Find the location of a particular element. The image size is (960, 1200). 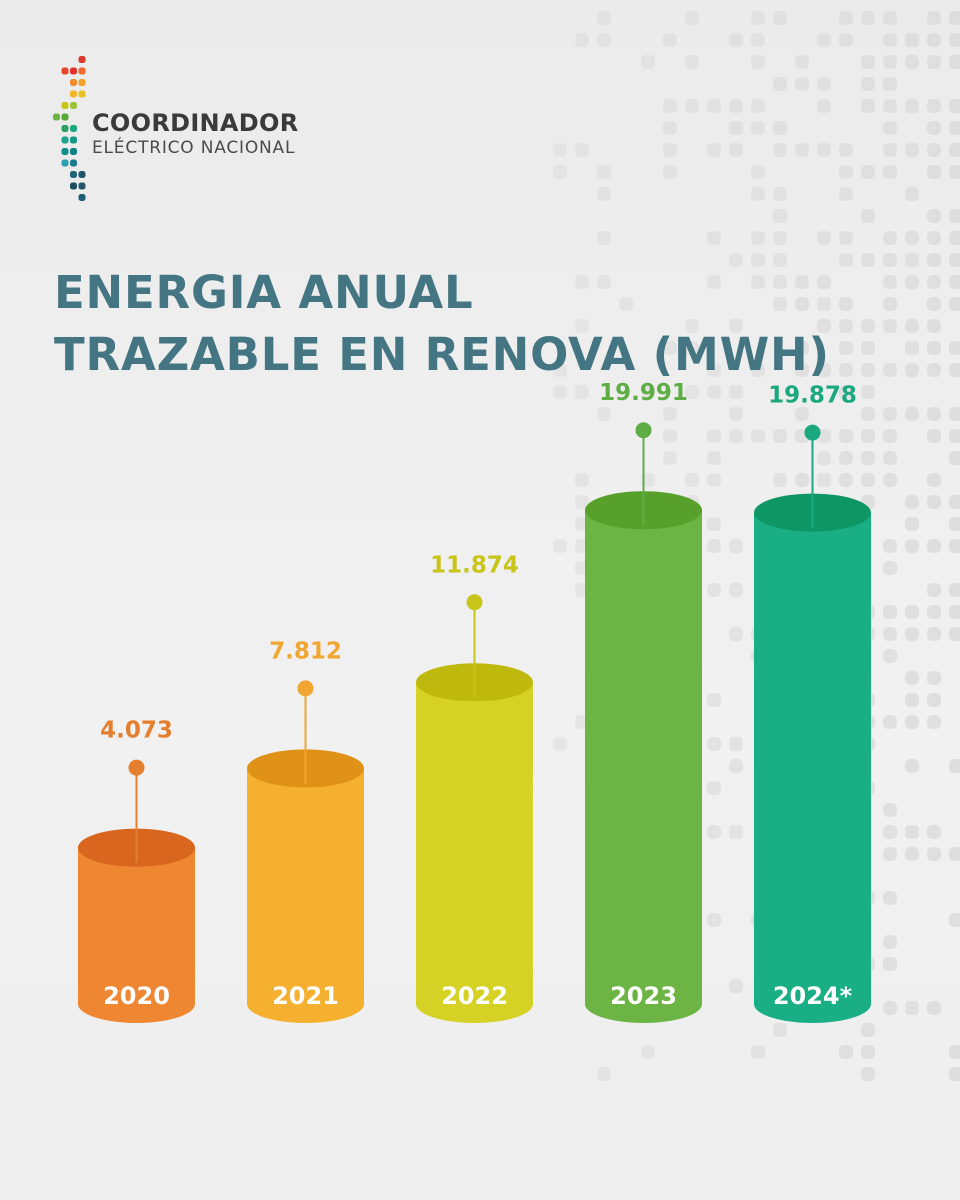

category-label: 2021 is located at coordinates (305, 996).